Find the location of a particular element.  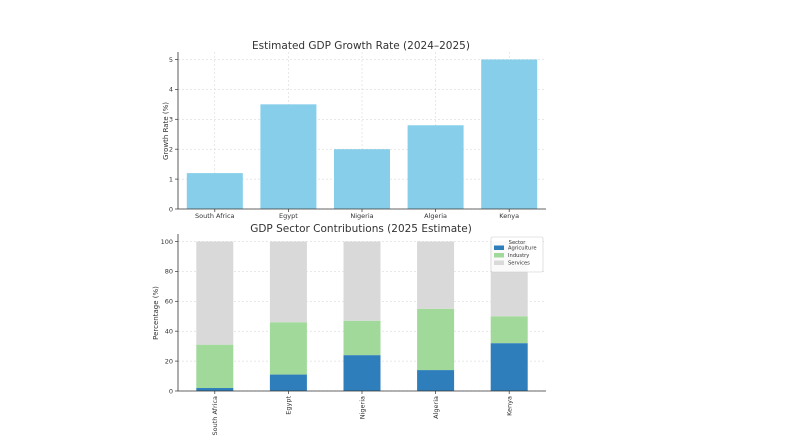

chart2-x-ticks: South Africa Egypt Nigeria Algeria Kenya is located at coordinates (362, 413).